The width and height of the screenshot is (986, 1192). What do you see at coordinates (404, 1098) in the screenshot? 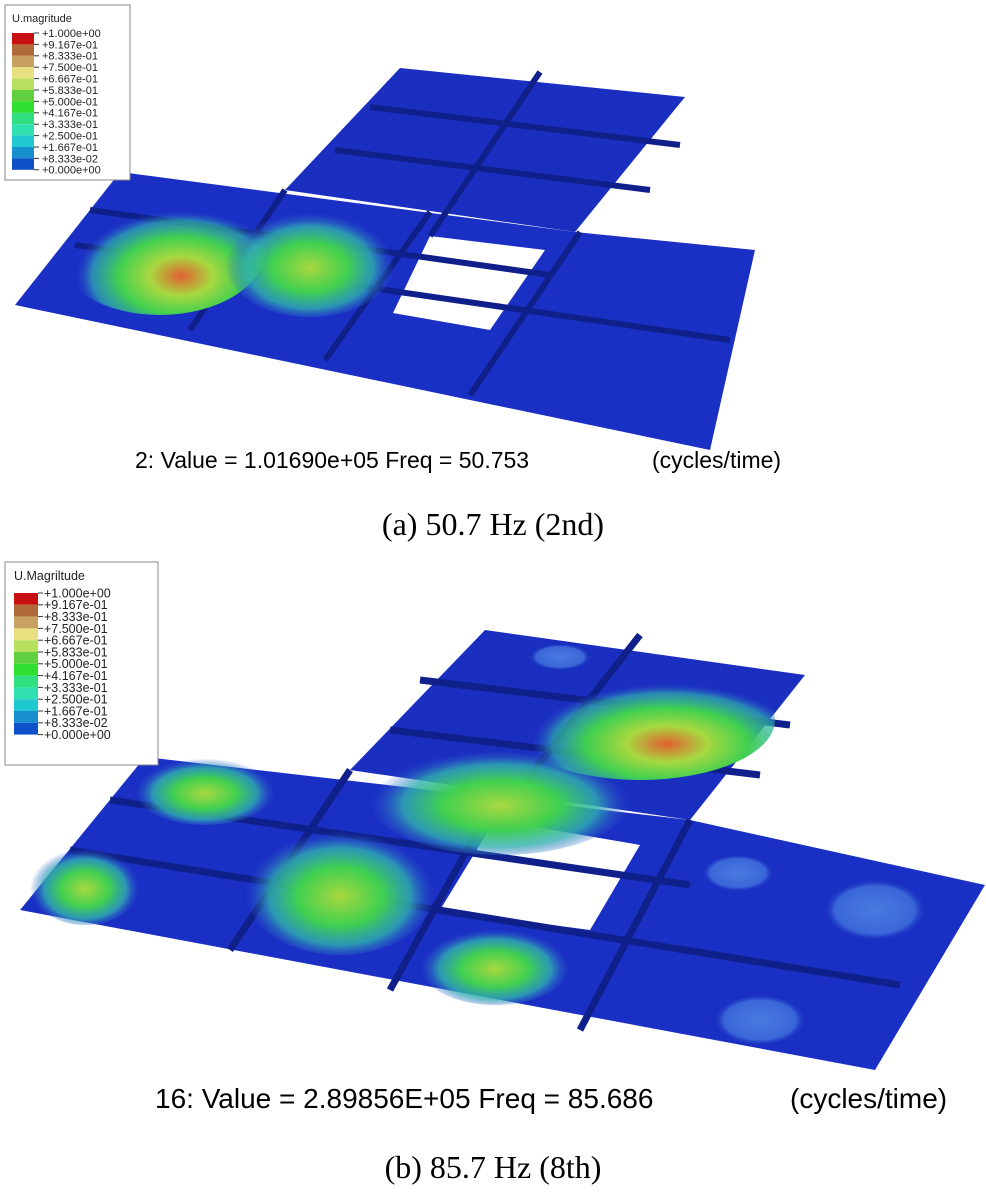
I see `info: 16: Value = 2.89856E+05 Freq = 85.686` at bounding box center [404, 1098].